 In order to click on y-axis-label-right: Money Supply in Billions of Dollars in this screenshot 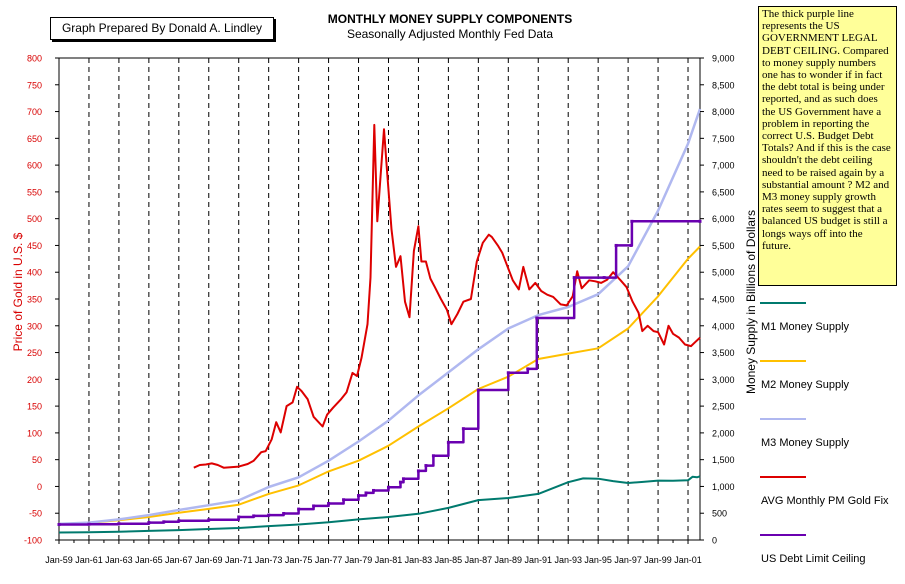, I will do `click(751, 302)`.